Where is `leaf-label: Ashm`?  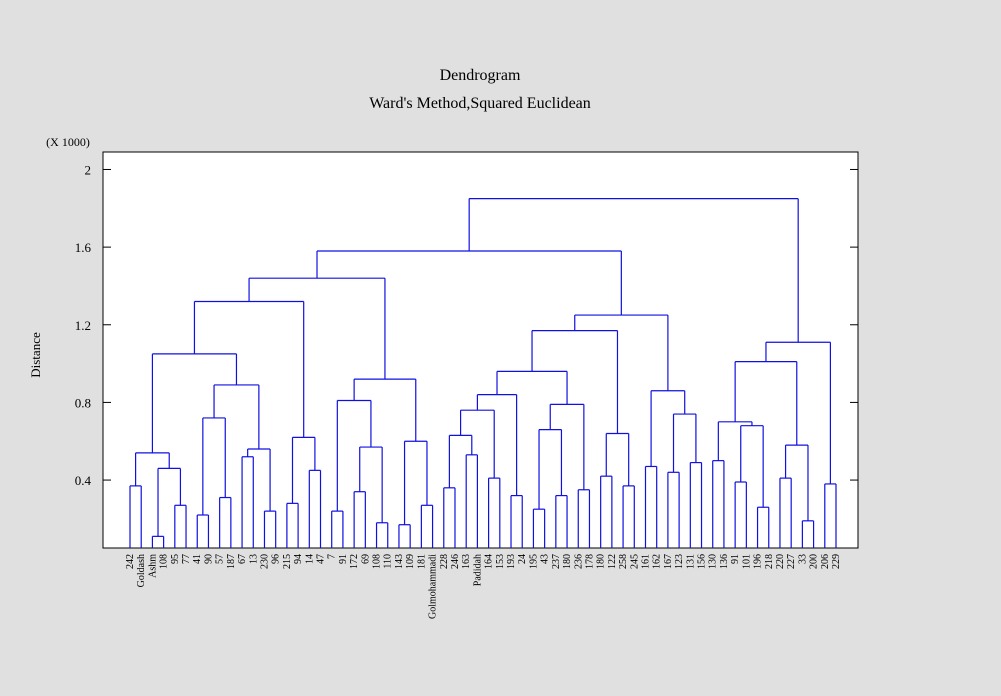 leaf-label: Ashm is located at coordinates (152, 566).